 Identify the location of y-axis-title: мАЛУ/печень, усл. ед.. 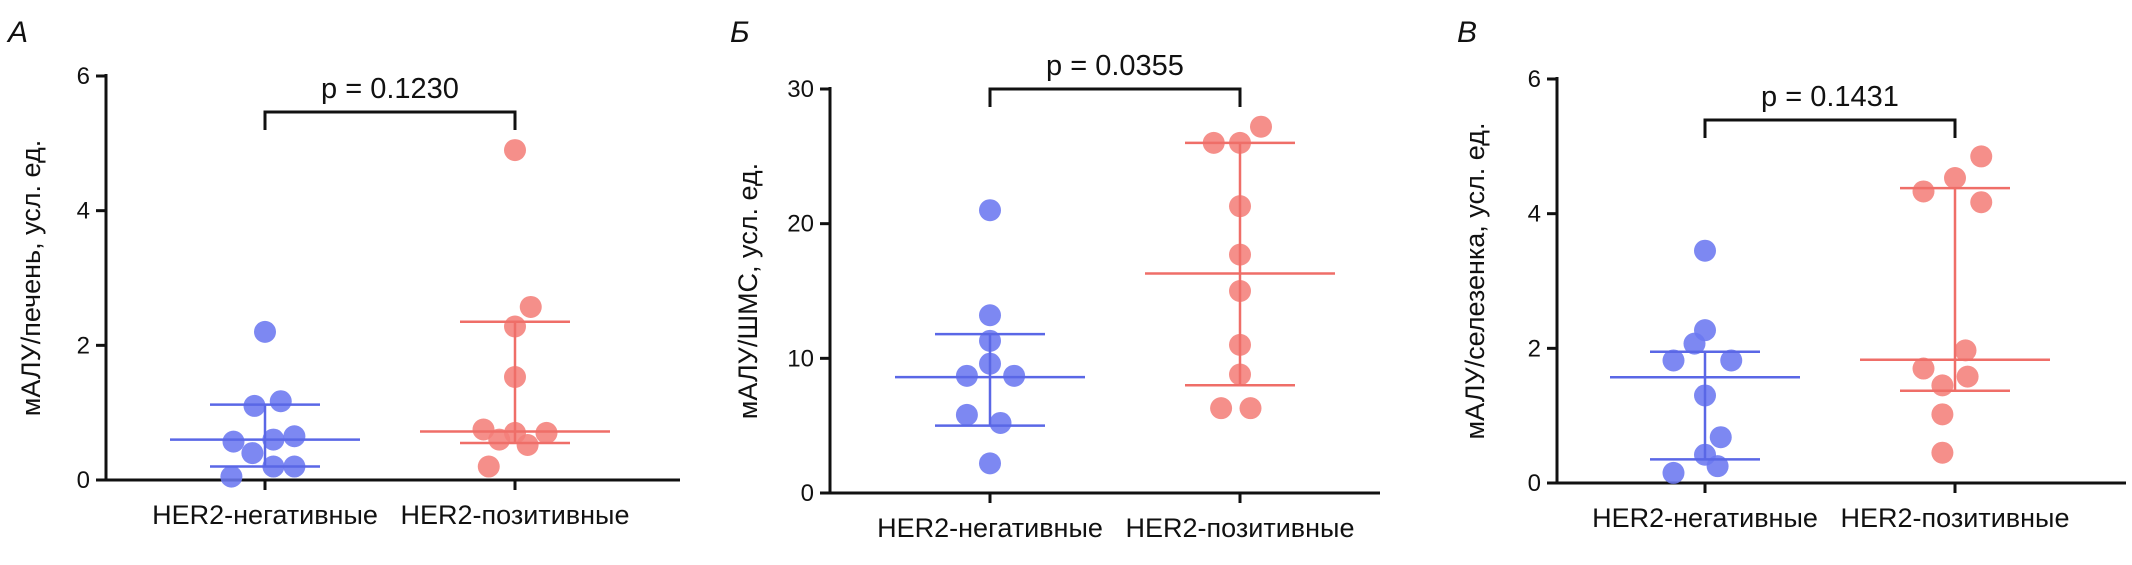
(31, 278).